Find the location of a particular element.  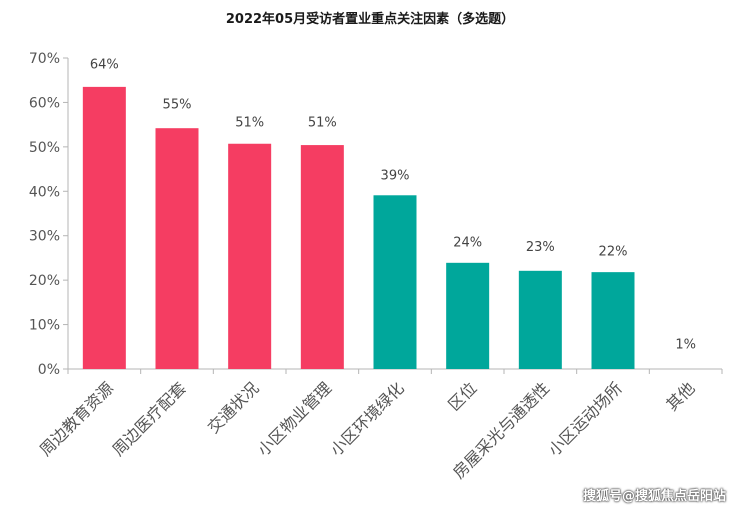

category-label: 周边教育资源 is located at coordinates (76, 418).